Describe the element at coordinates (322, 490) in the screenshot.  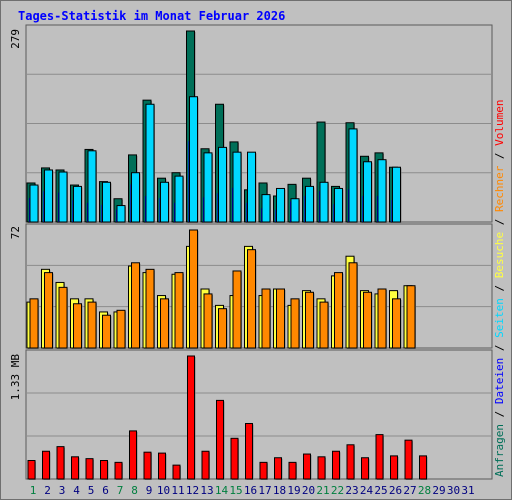
I see `x-axis-tick-label: 21` at that location.